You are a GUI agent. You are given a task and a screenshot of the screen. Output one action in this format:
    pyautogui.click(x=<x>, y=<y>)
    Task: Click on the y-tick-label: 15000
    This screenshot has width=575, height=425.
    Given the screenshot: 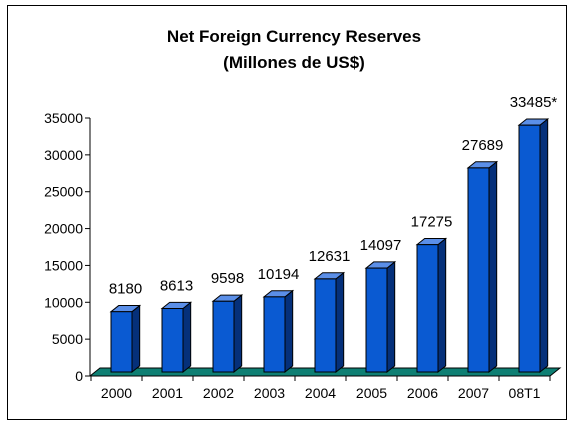 What is the action you would take?
    pyautogui.click(x=63, y=265)
    